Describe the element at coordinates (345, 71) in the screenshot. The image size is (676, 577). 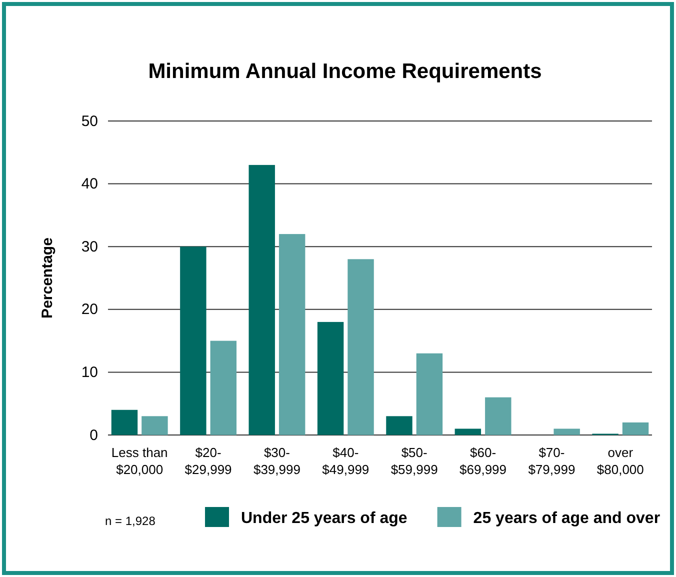
I see `chart-title: Minimum Annual Income Requirements` at that location.